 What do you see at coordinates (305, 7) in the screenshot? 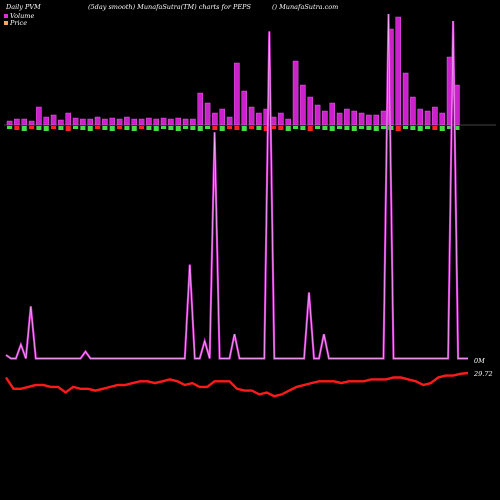
I see `chart-header-source: () MunafaSutra.com` at bounding box center [305, 7].